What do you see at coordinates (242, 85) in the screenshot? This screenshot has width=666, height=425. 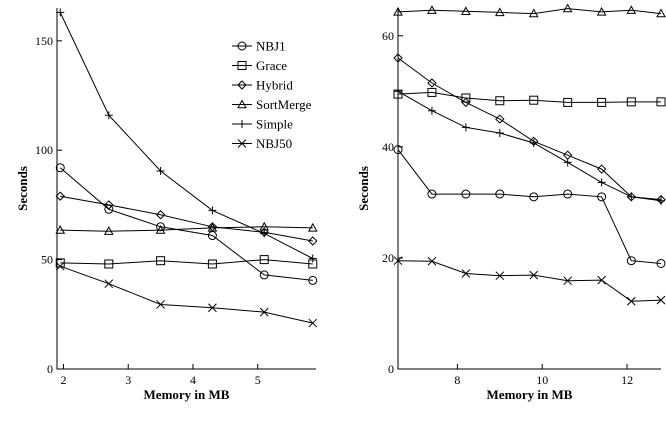 I see `legend-marker-hybrid` at bounding box center [242, 85].